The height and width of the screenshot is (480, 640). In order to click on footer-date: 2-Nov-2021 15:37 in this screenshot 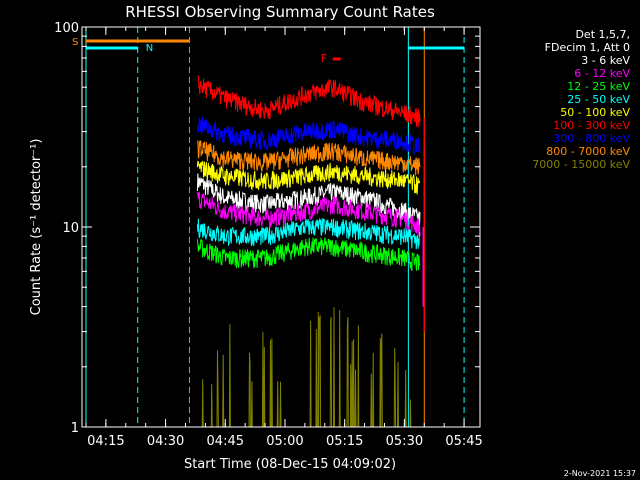, I will do `click(600, 473)`.